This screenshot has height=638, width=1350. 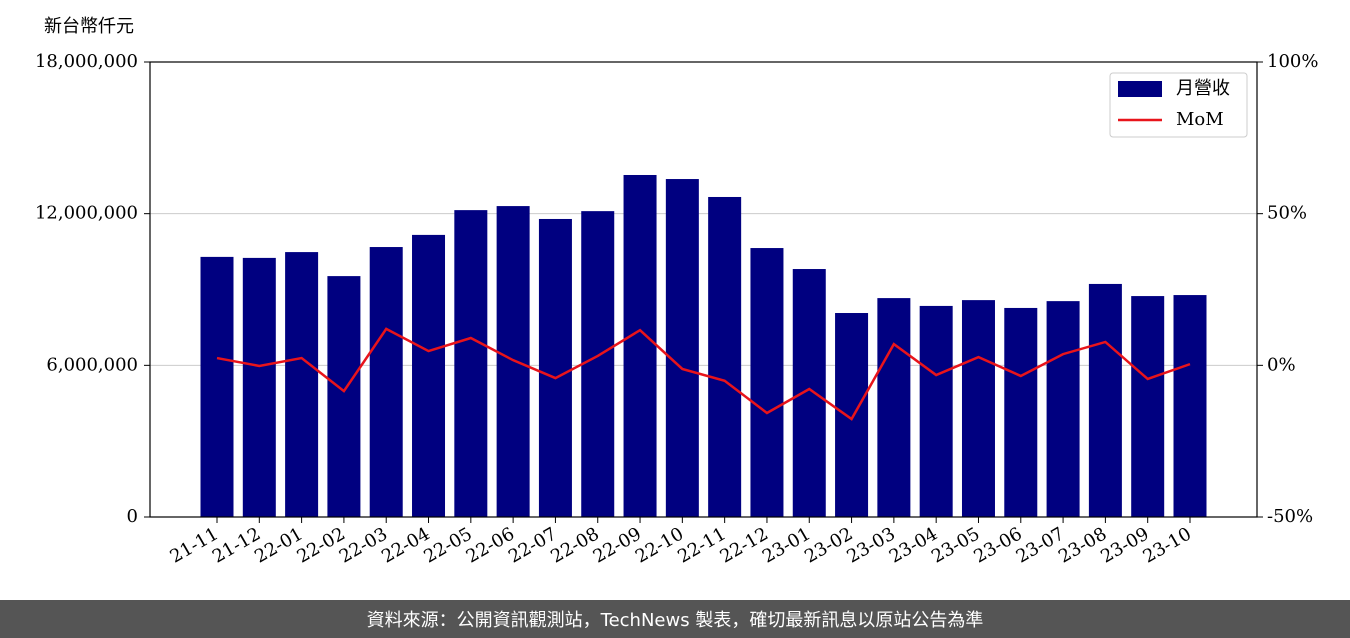 I want to click on line, so click(x=703, y=374).